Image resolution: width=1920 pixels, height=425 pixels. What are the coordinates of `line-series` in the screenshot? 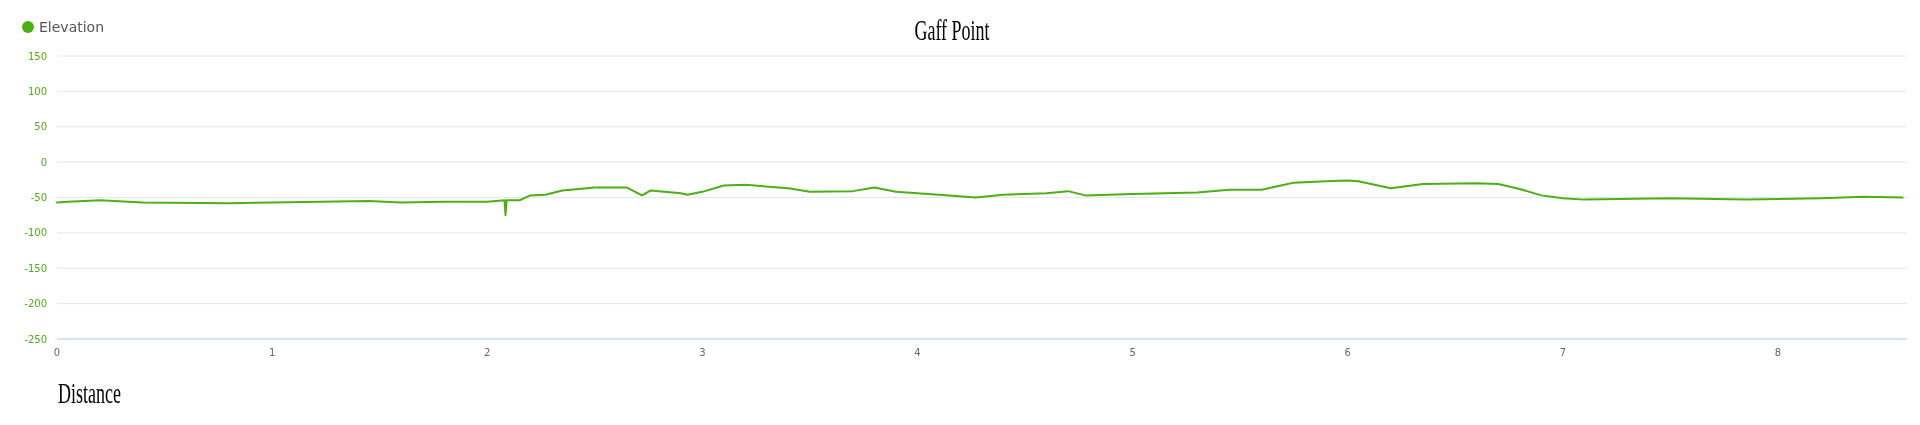 It's located at (980, 198).